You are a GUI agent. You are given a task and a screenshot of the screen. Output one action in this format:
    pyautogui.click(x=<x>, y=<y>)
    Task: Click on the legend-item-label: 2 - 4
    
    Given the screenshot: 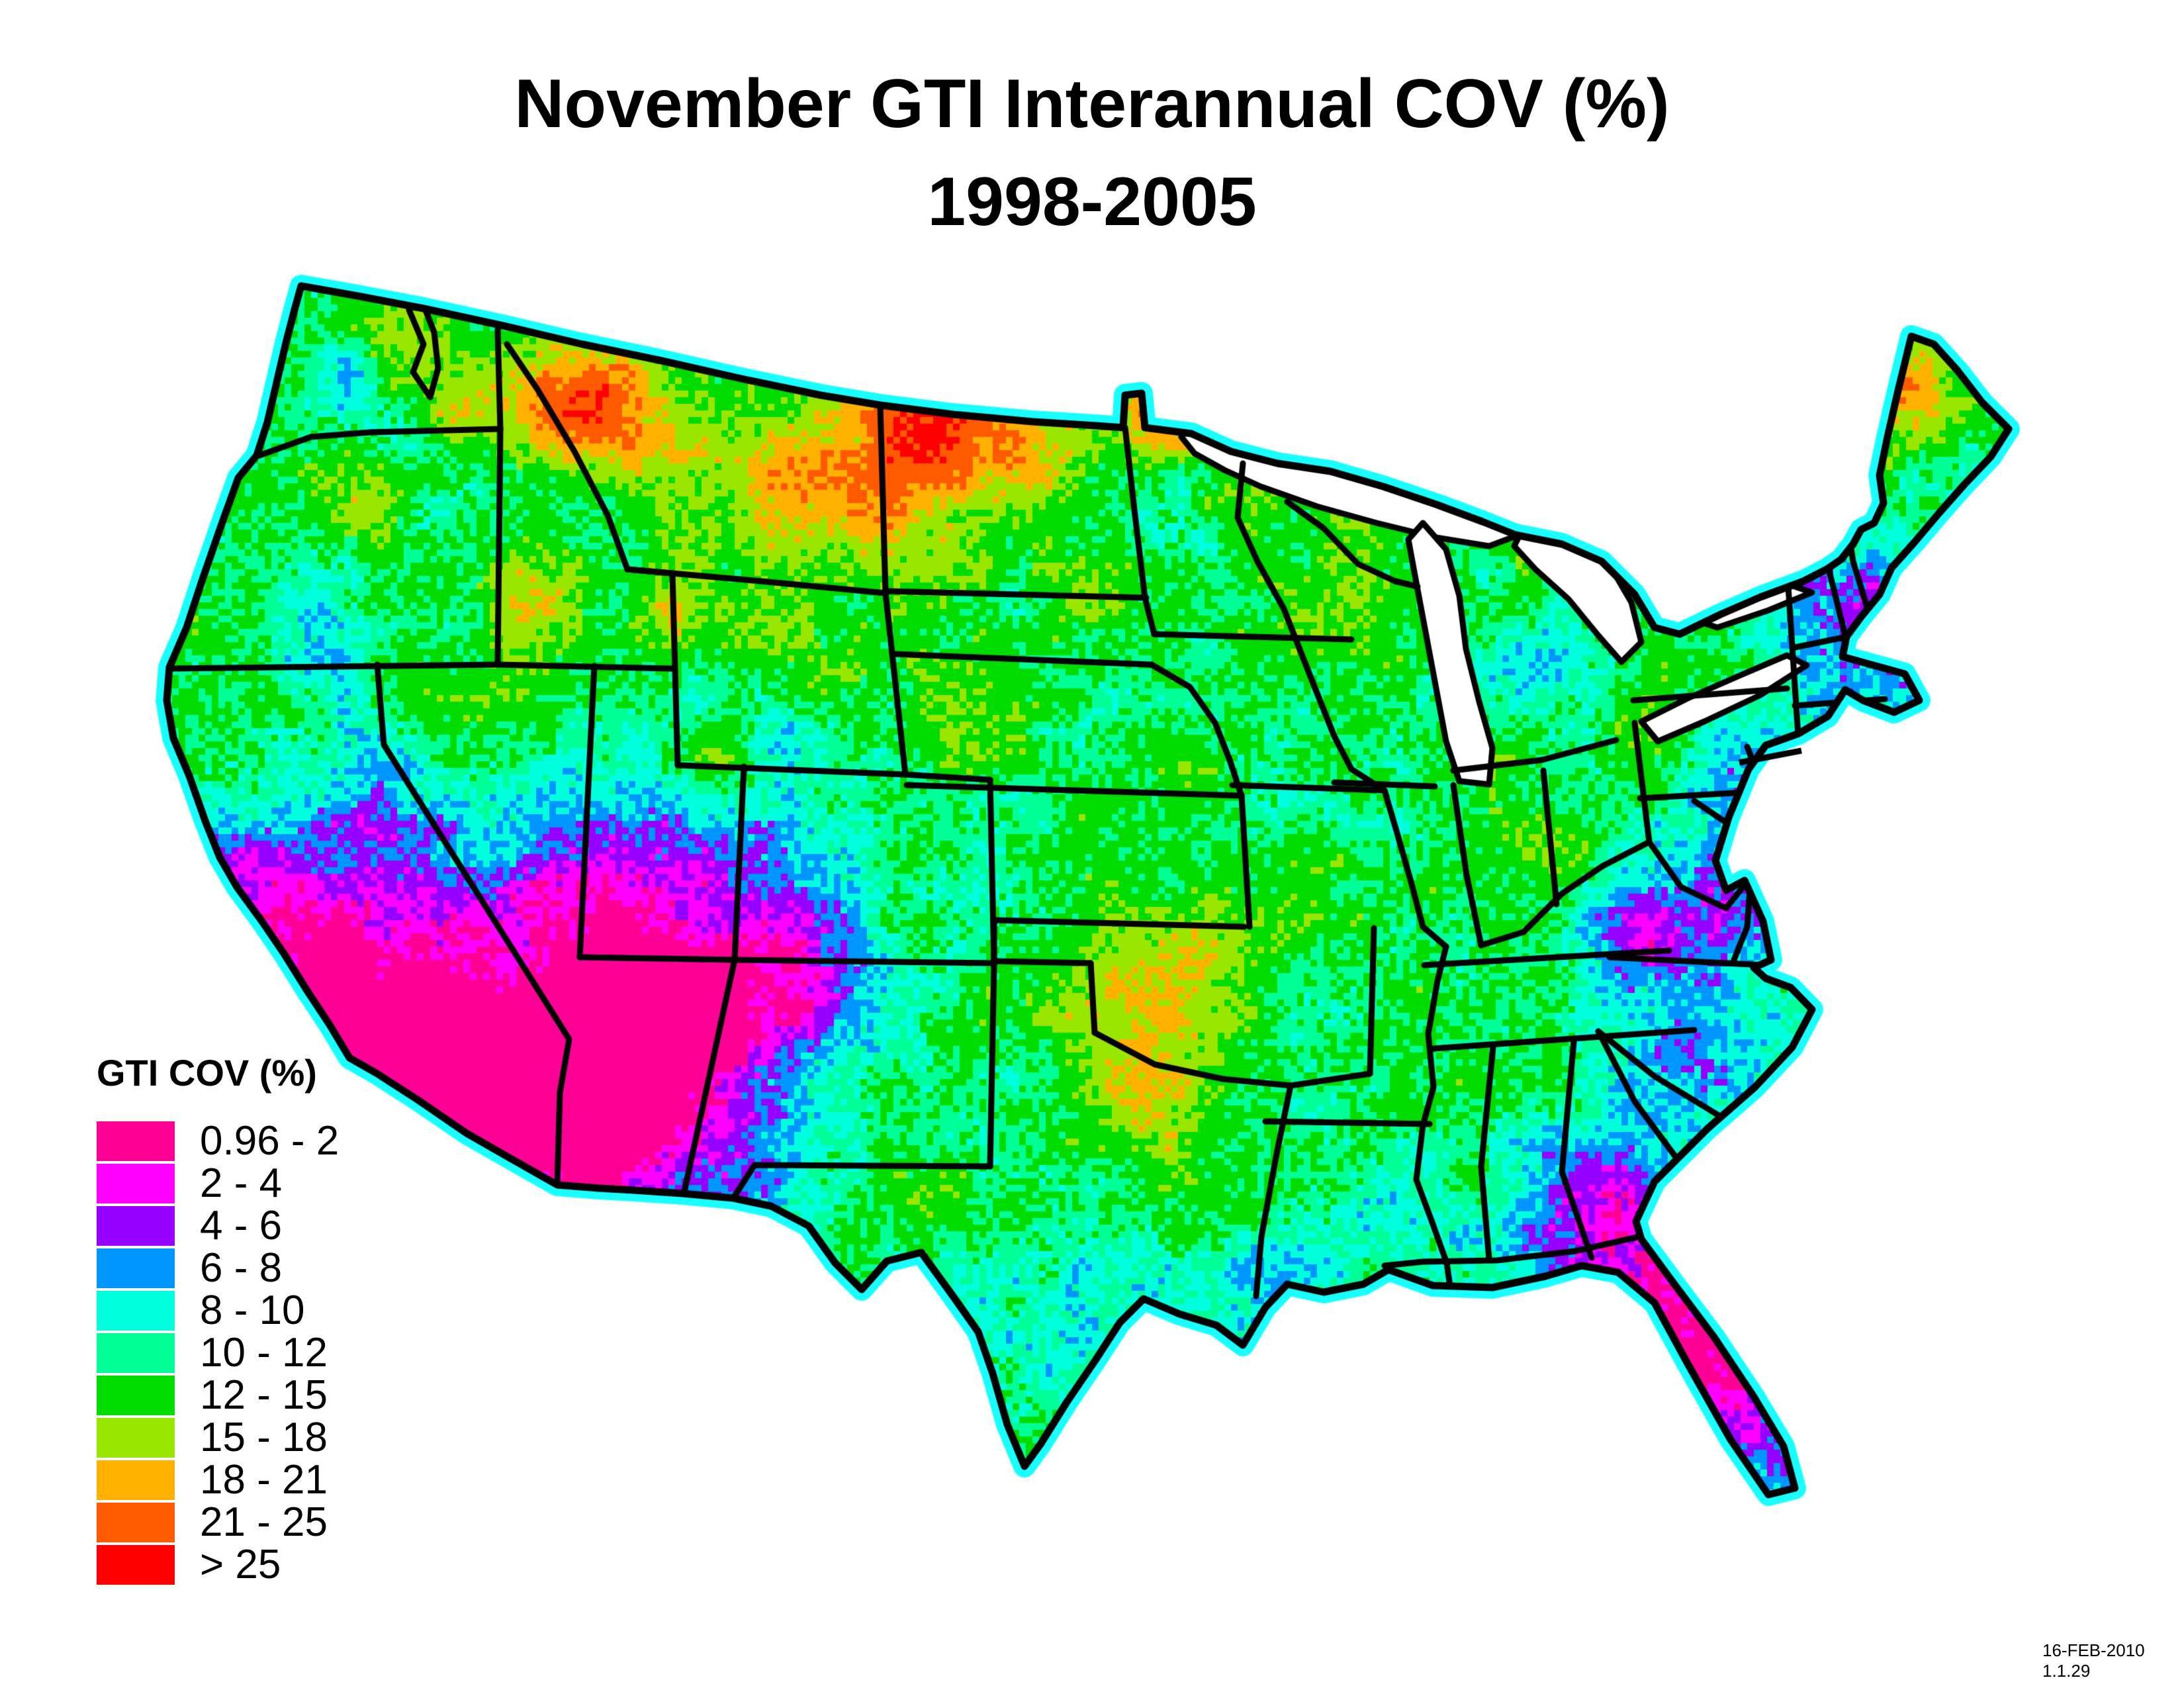 What is the action you would take?
    pyautogui.click(x=241, y=1183)
    